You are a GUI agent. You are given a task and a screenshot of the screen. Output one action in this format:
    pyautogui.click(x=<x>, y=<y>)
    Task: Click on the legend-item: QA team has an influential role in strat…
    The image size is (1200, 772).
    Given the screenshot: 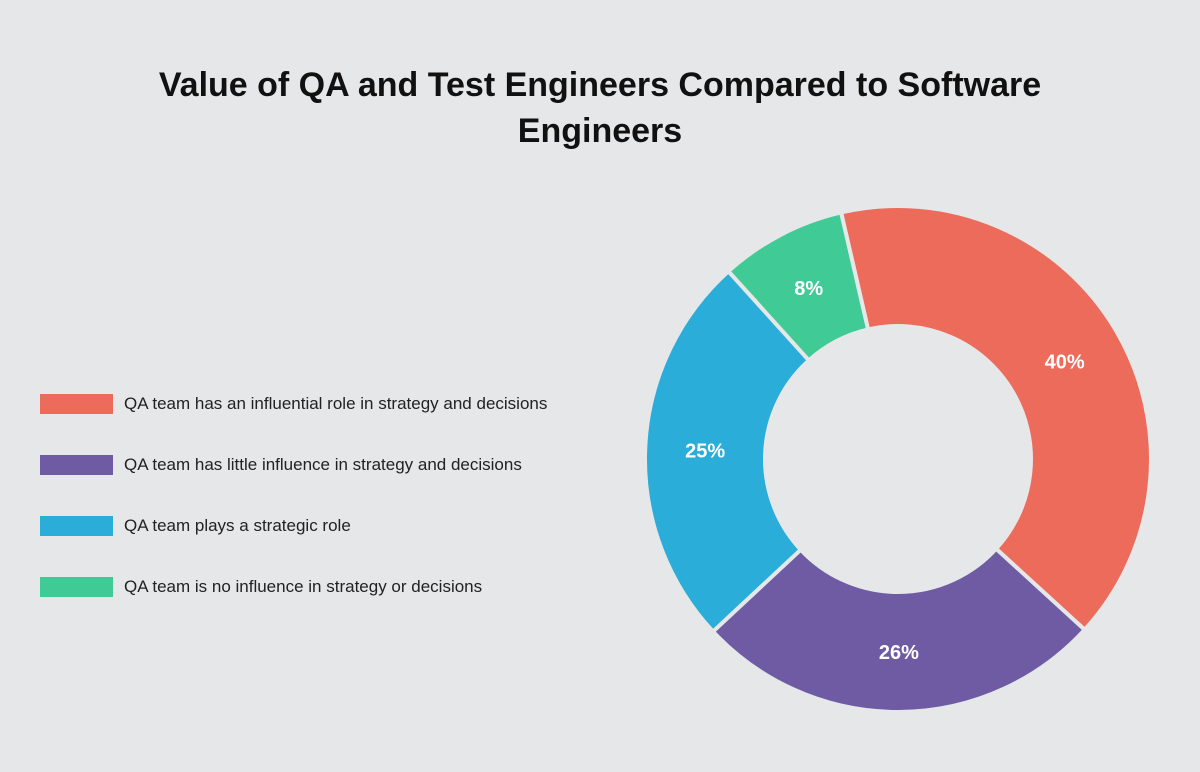 What is the action you would take?
    pyautogui.click(x=293, y=403)
    